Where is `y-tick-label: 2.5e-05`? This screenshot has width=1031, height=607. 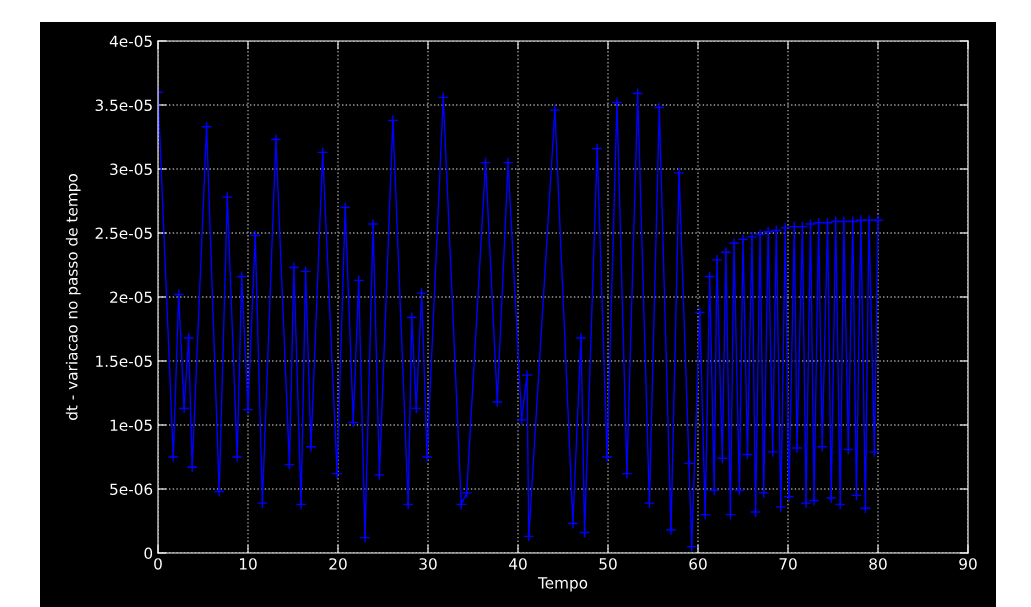 y-tick-label: 2.5e-05 is located at coordinates (123, 233).